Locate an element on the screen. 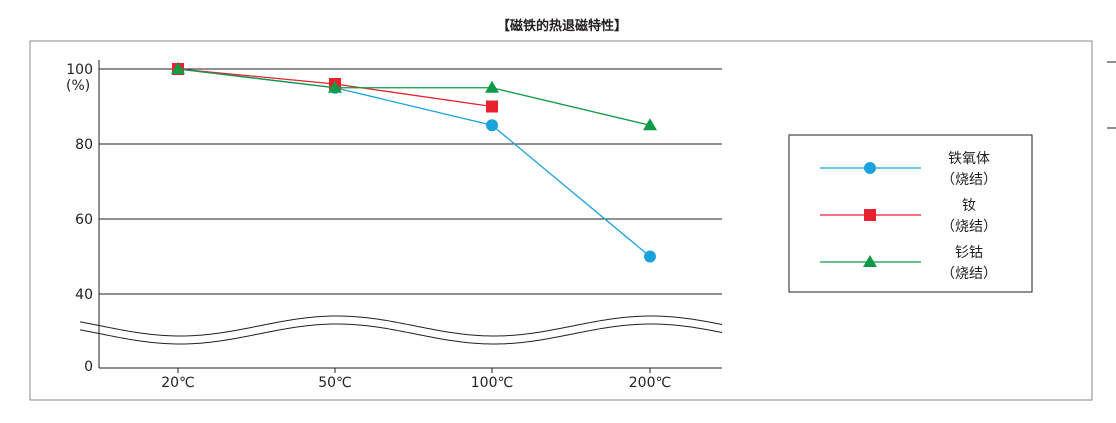  axis-break-line-lower is located at coordinates (401, 334).